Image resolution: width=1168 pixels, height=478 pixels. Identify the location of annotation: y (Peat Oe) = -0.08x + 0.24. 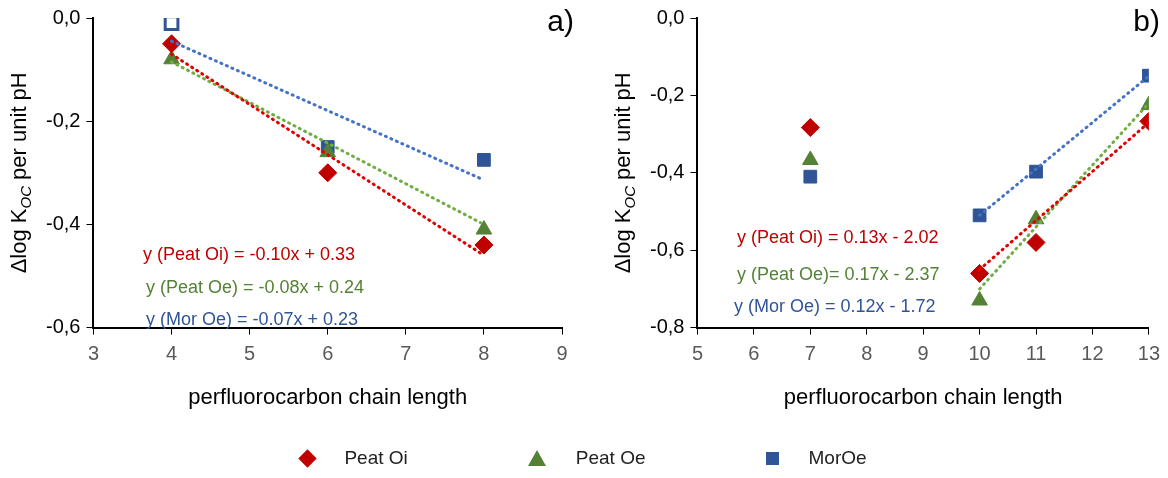
(255, 286).